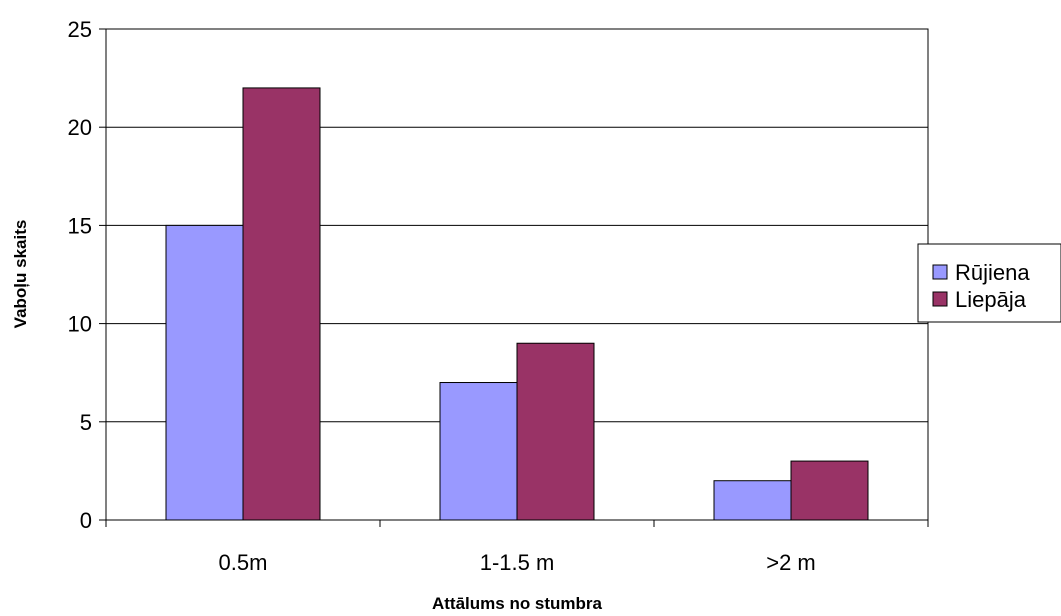  Describe the element at coordinates (80, 29) in the screenshot. I see `y-tick-label: 25` at that location.